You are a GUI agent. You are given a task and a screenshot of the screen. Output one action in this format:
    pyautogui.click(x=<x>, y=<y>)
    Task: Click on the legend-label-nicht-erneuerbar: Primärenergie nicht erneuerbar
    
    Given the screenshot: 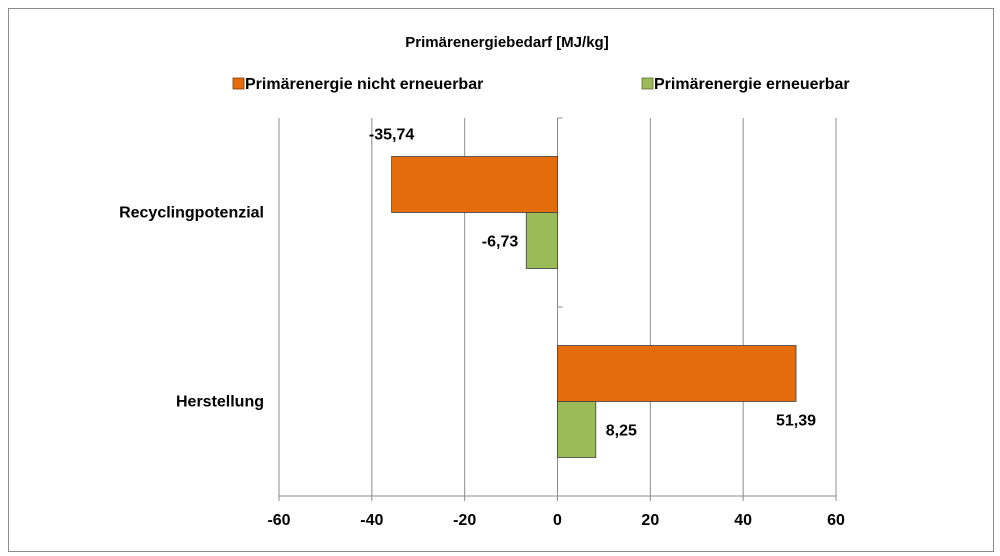 What is the action you would take?
    pyautogui.click(x=364, y=84)
    